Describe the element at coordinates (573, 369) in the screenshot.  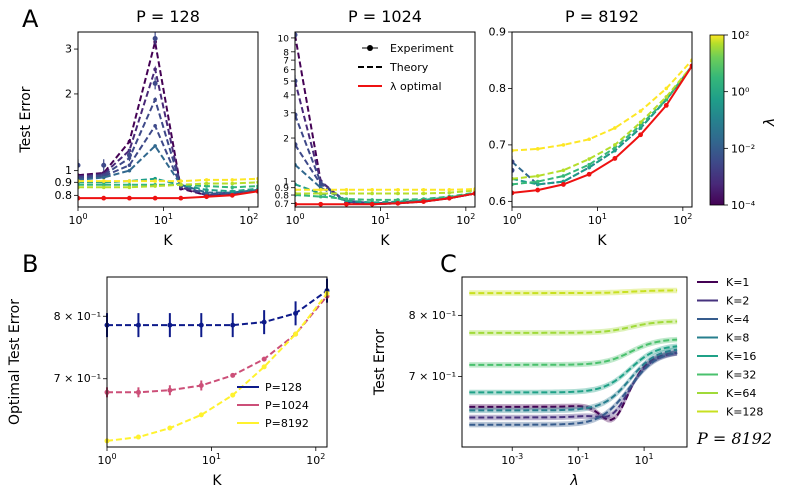
I see `theory-line-k16` at that location.